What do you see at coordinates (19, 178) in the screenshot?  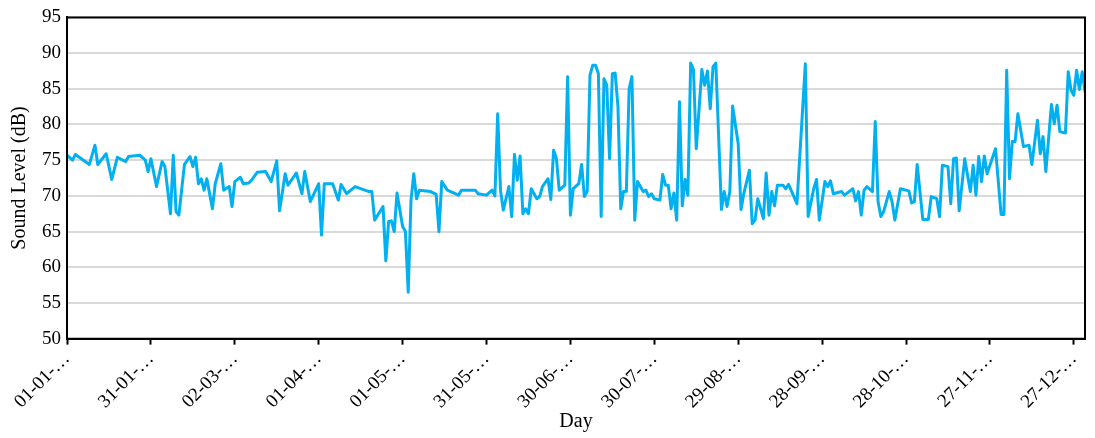 I see `y-axis-title: Sound Level (dB)` at bounding box center [19, 178].